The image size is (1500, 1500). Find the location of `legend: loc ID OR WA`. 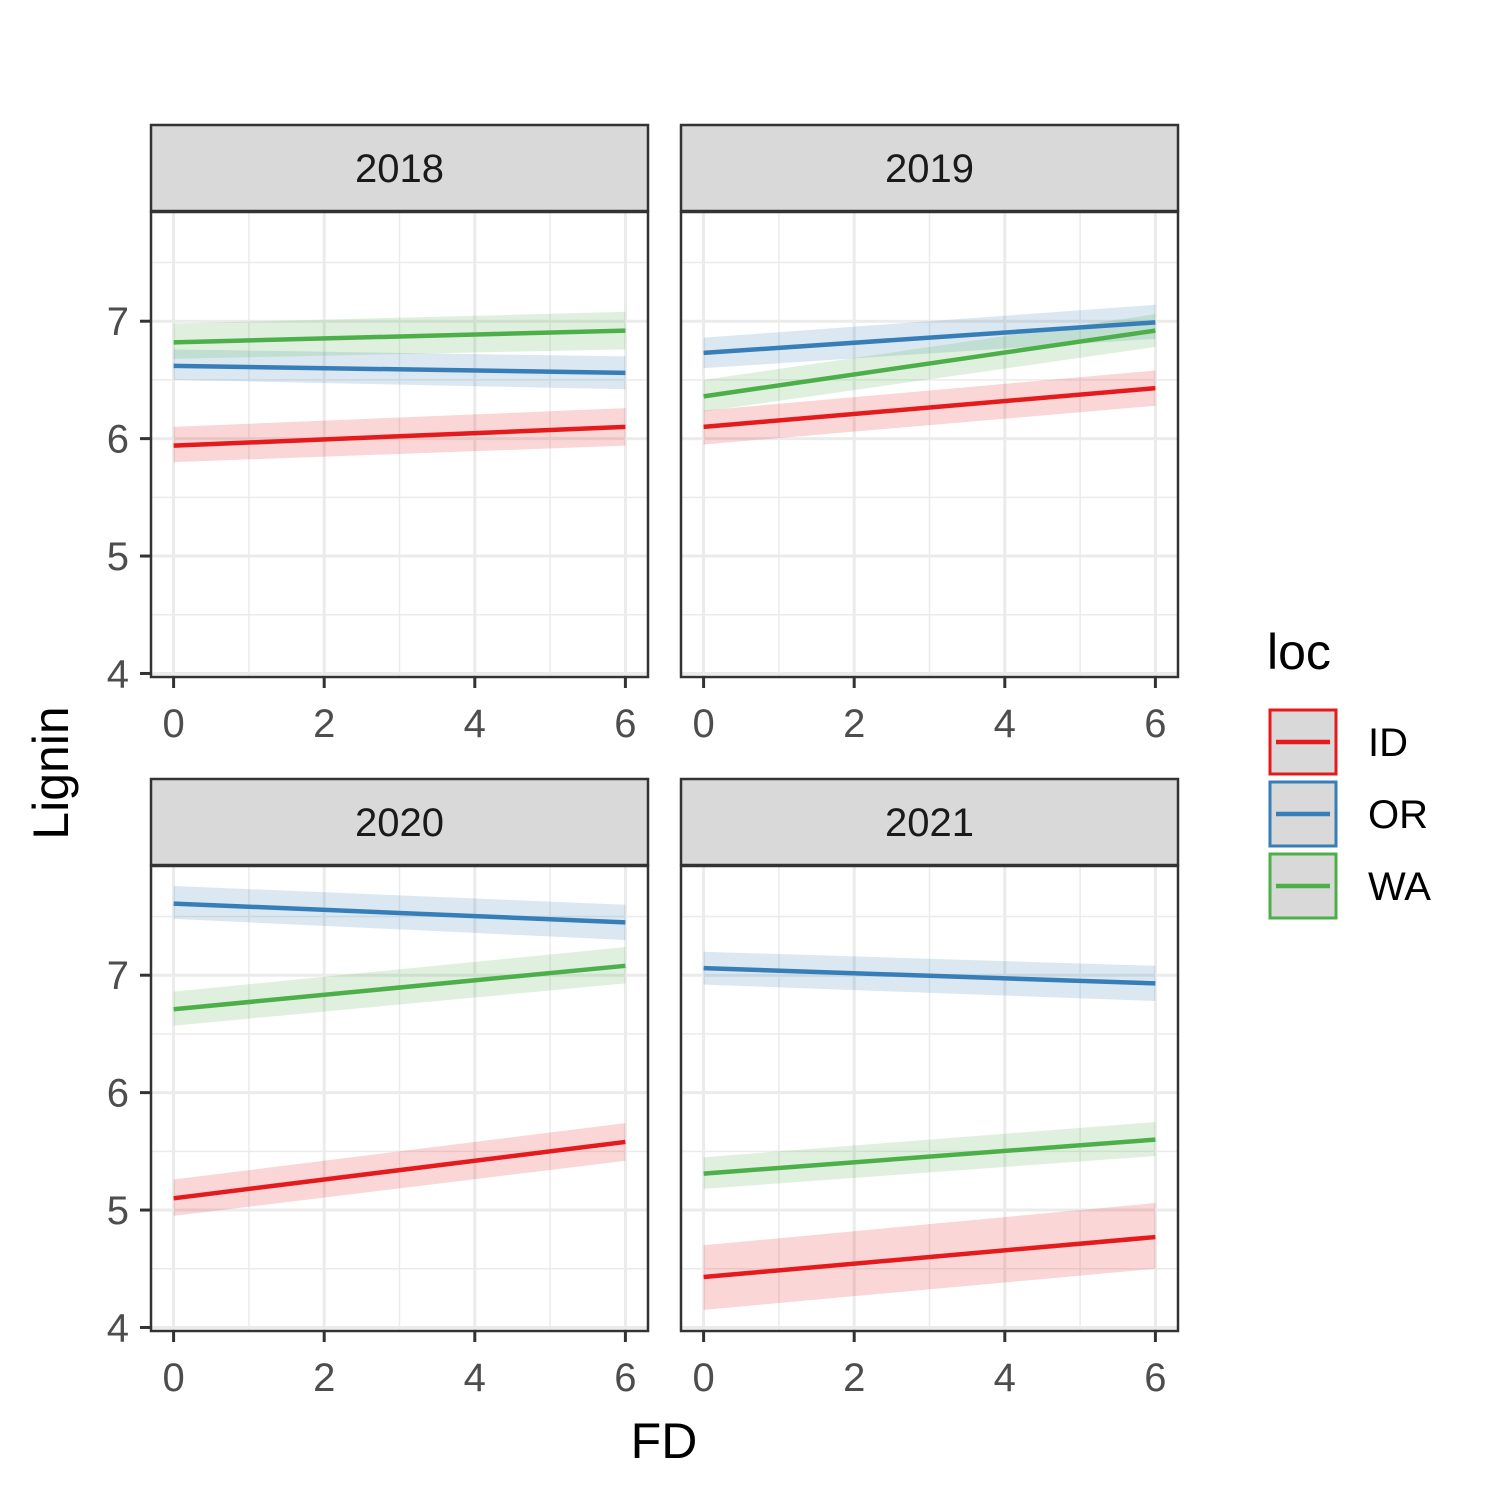

legend: loc ID OR WA is located at coordinates (1349, 772).